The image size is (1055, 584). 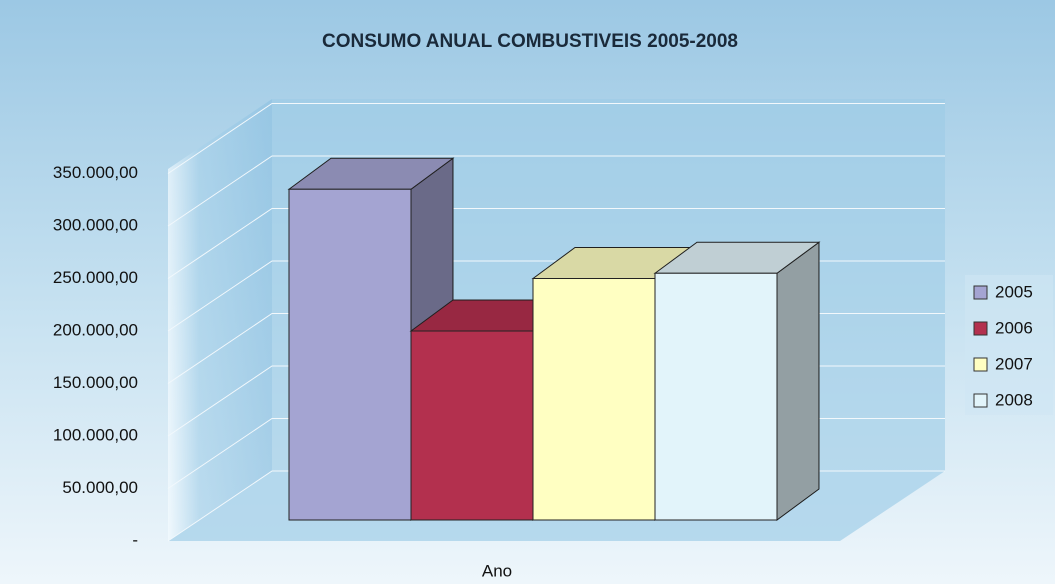 What do you see at coordinates (497, 570) in the screenshot?
I see `x-tick-label: Ano` at bounding box center [497, 570].